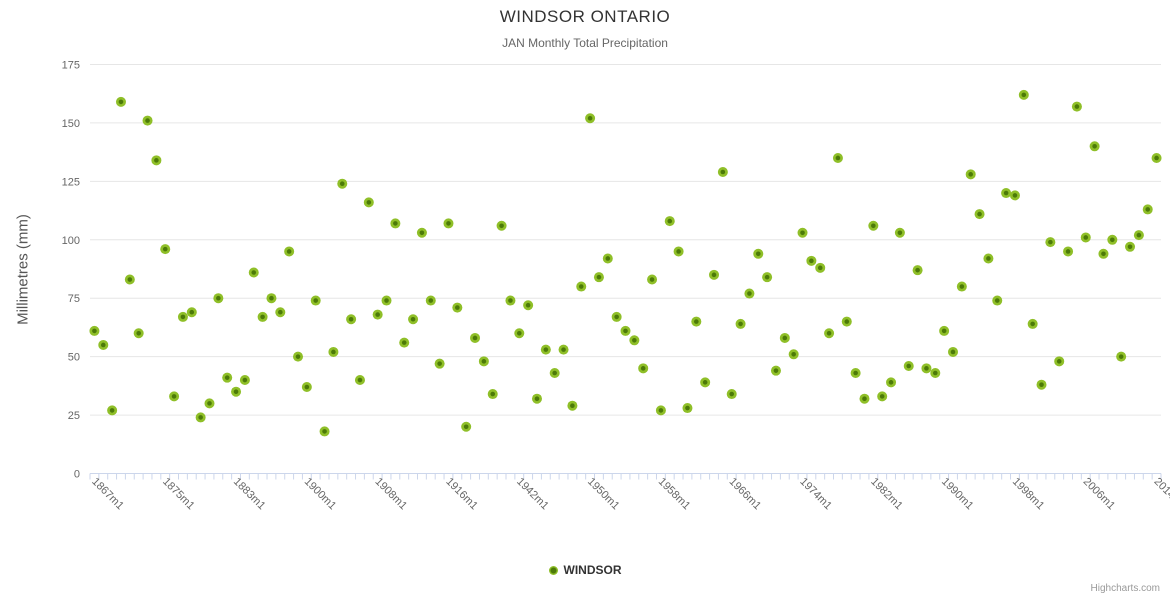  What do you see at coordinates (1125, 588) in the screenshot?
I see `highcharts-credit-link: Highcharts.com` at bounding box center [1125, 588].